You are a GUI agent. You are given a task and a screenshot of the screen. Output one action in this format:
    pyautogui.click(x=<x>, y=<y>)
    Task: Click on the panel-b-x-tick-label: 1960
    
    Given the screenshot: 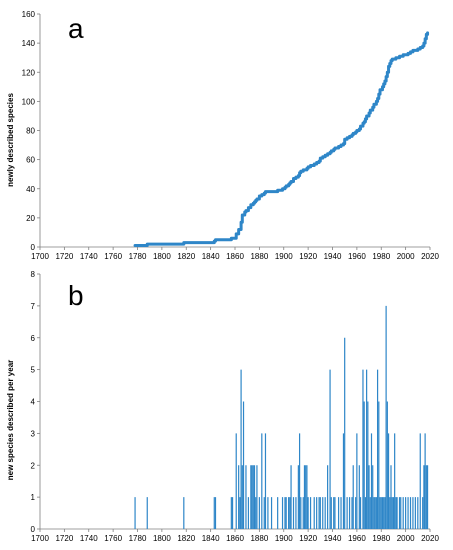 What is the action you would take?
    pyautogui.click(x=357, y=538)
    